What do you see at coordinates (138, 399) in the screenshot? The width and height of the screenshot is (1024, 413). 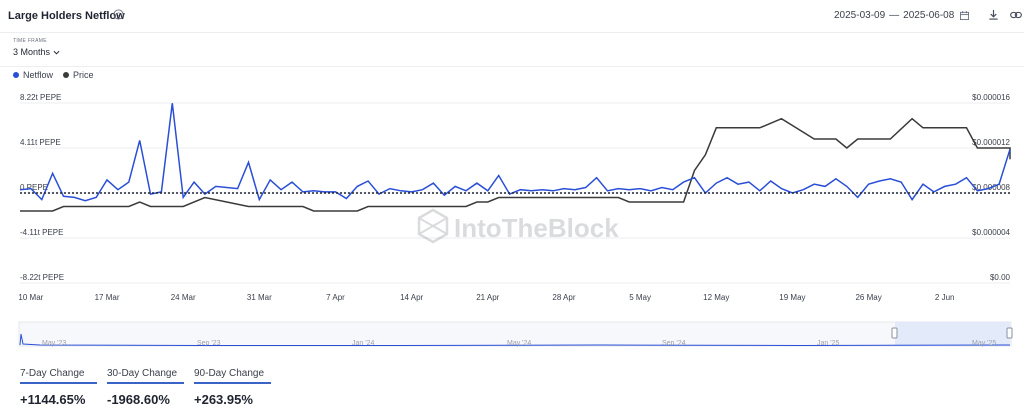 I see `stat-30-day-value: -1968.60%` at bounding box center [138, 399].